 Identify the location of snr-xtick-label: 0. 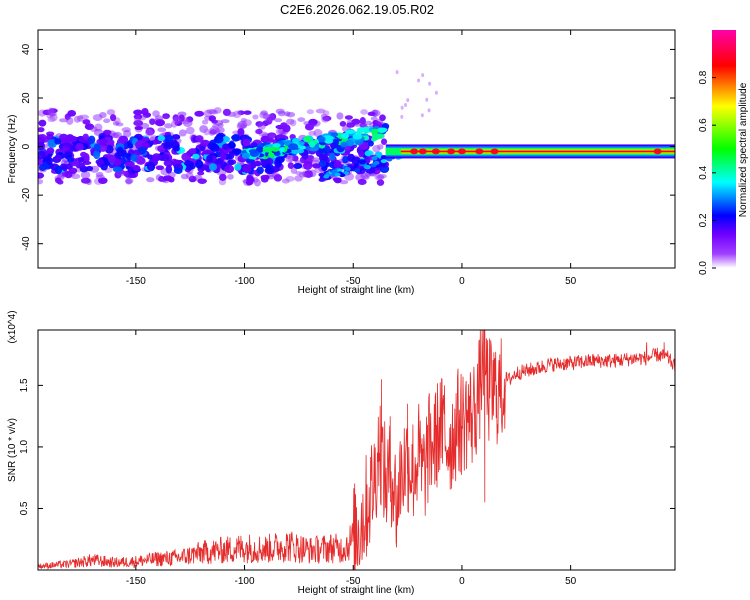
(462, 581).